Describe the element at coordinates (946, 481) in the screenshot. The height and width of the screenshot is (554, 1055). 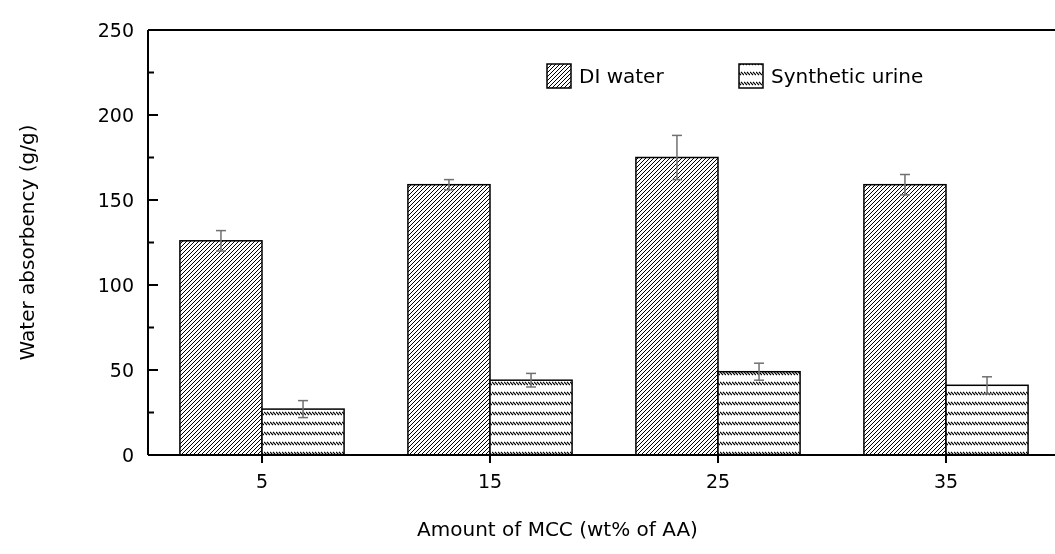
I see `x-tick-label: 35` at that location.